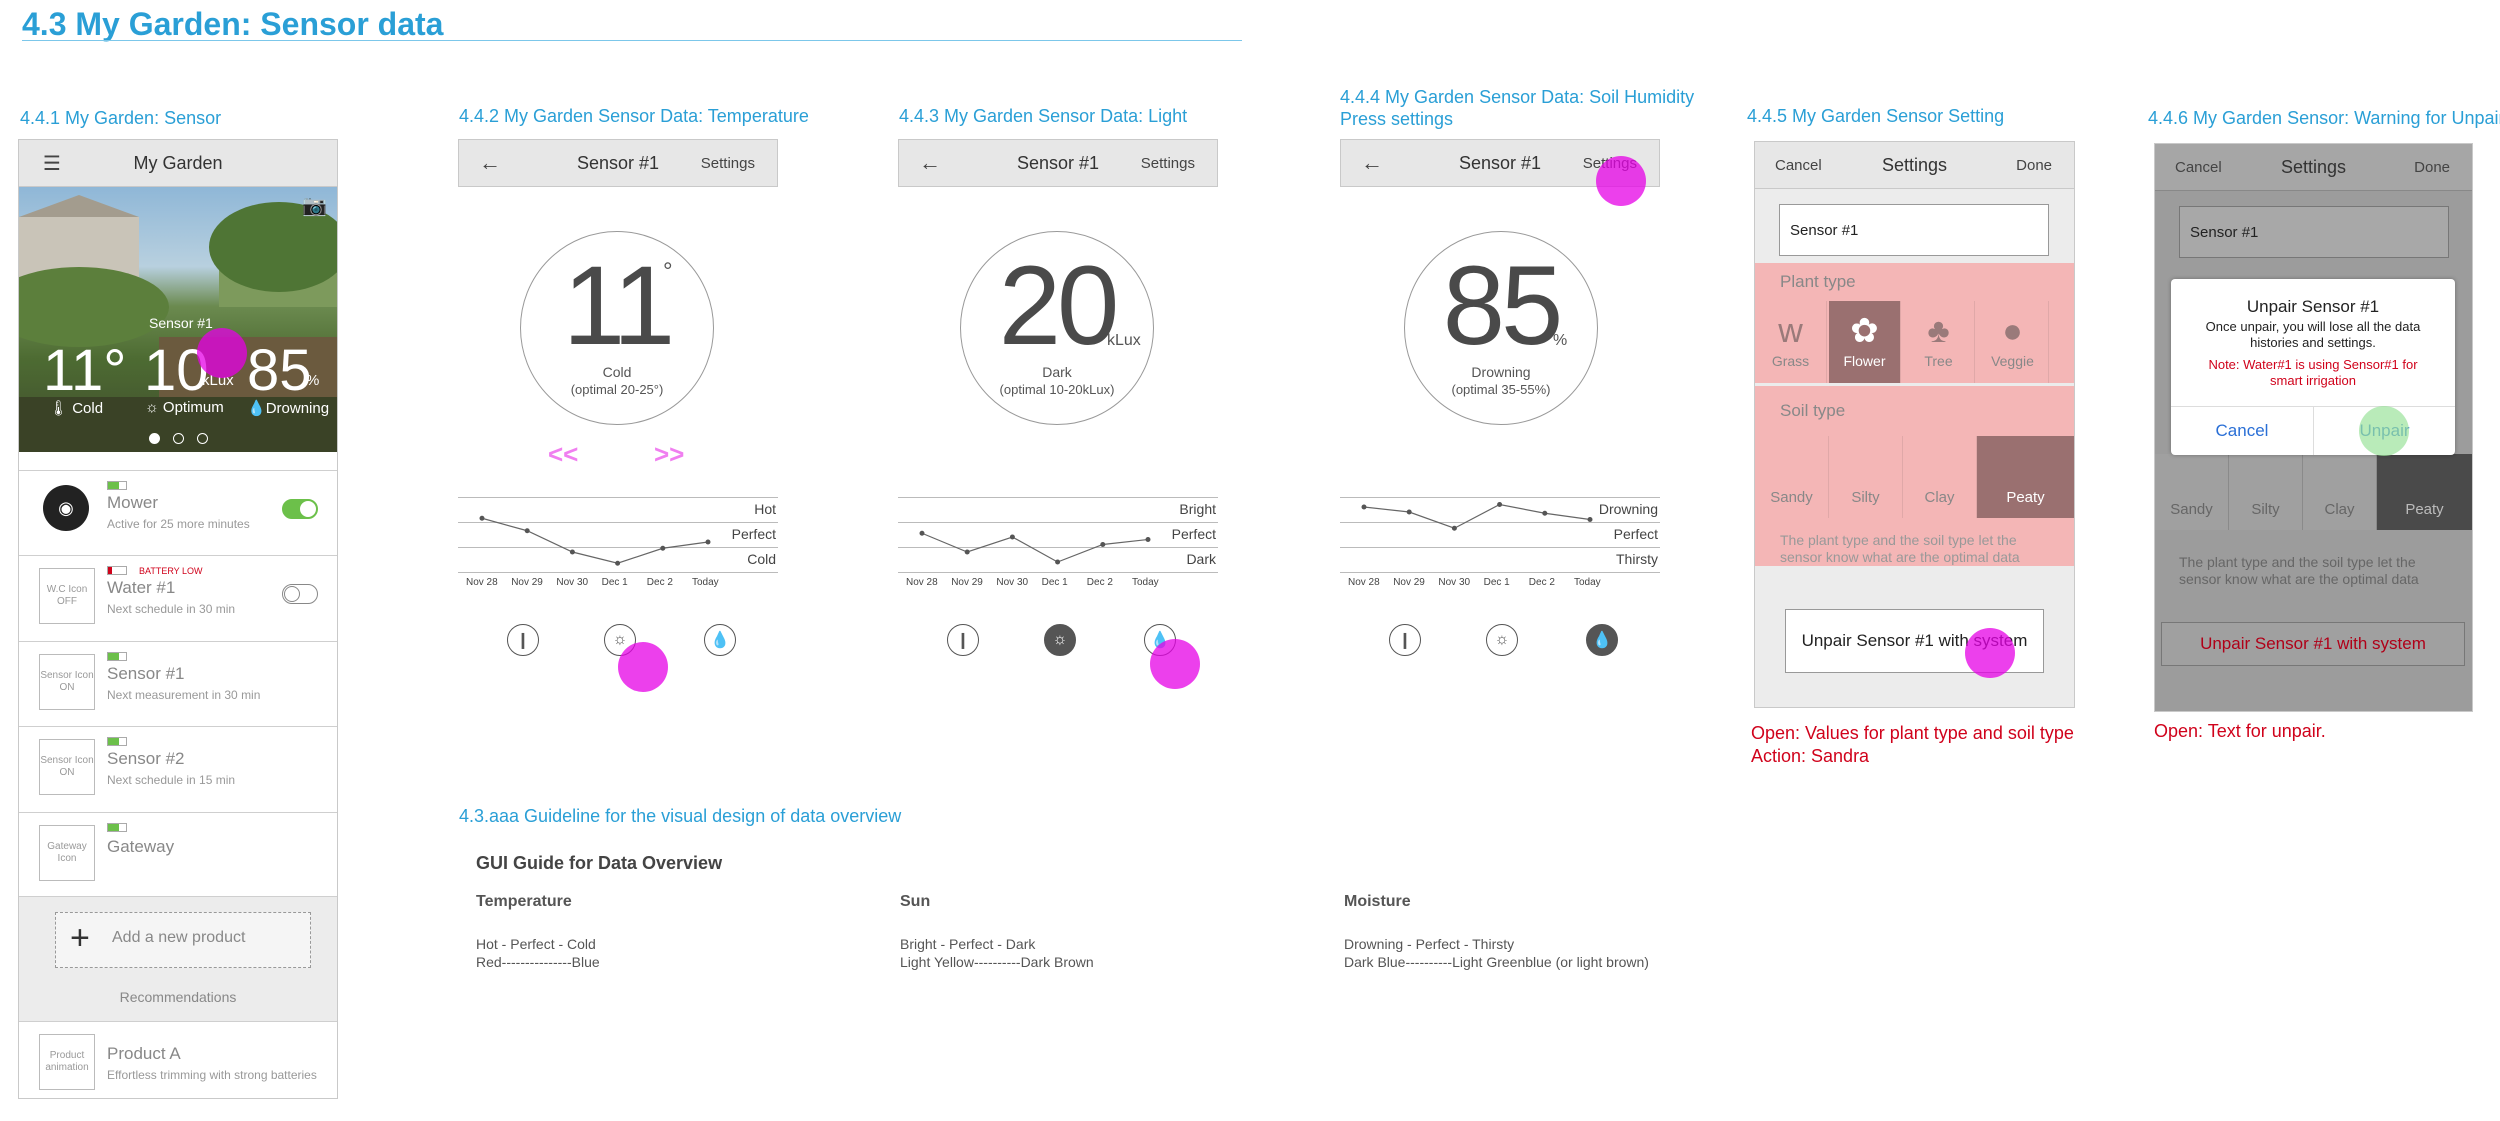  I want to click on plant-option-flower: ✿ Flower, so click(1865, 342).